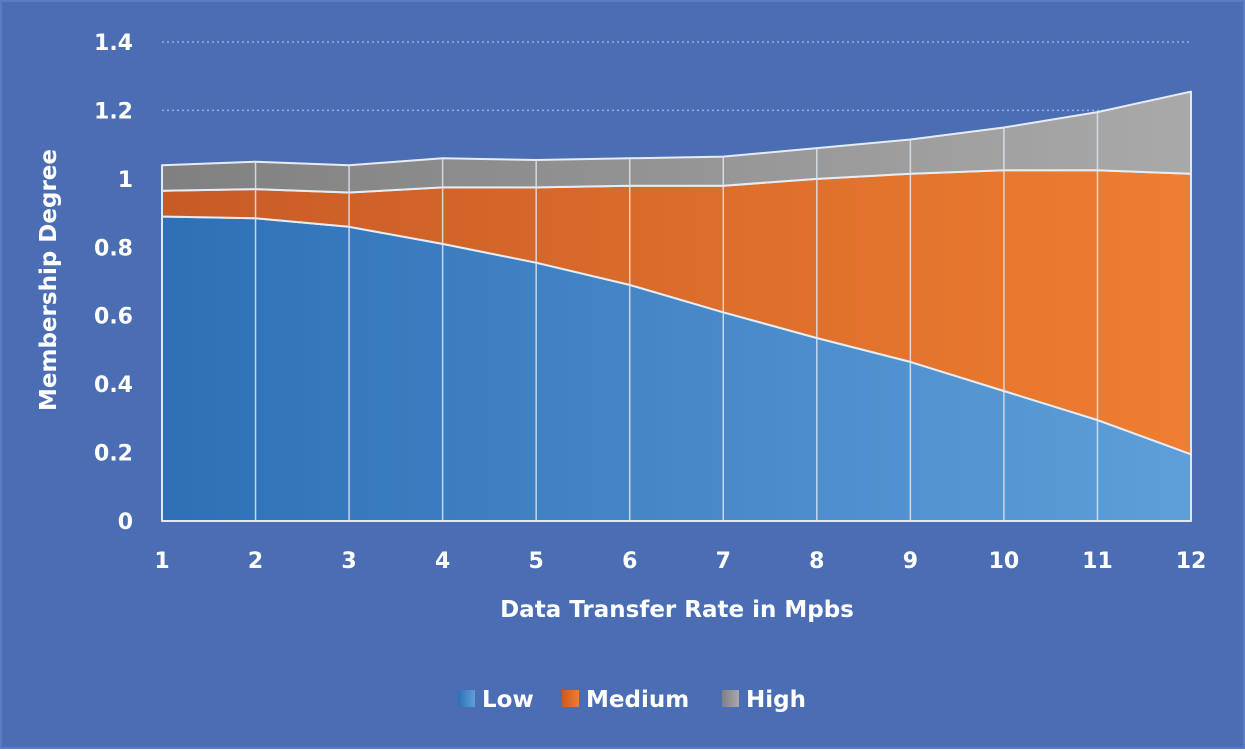 This screenshot has height=751, width=1245. What do you see at coordinates (125, 180) in the screenshot?
I see `y-tick-label: 1` at bounding box center [125, 180].